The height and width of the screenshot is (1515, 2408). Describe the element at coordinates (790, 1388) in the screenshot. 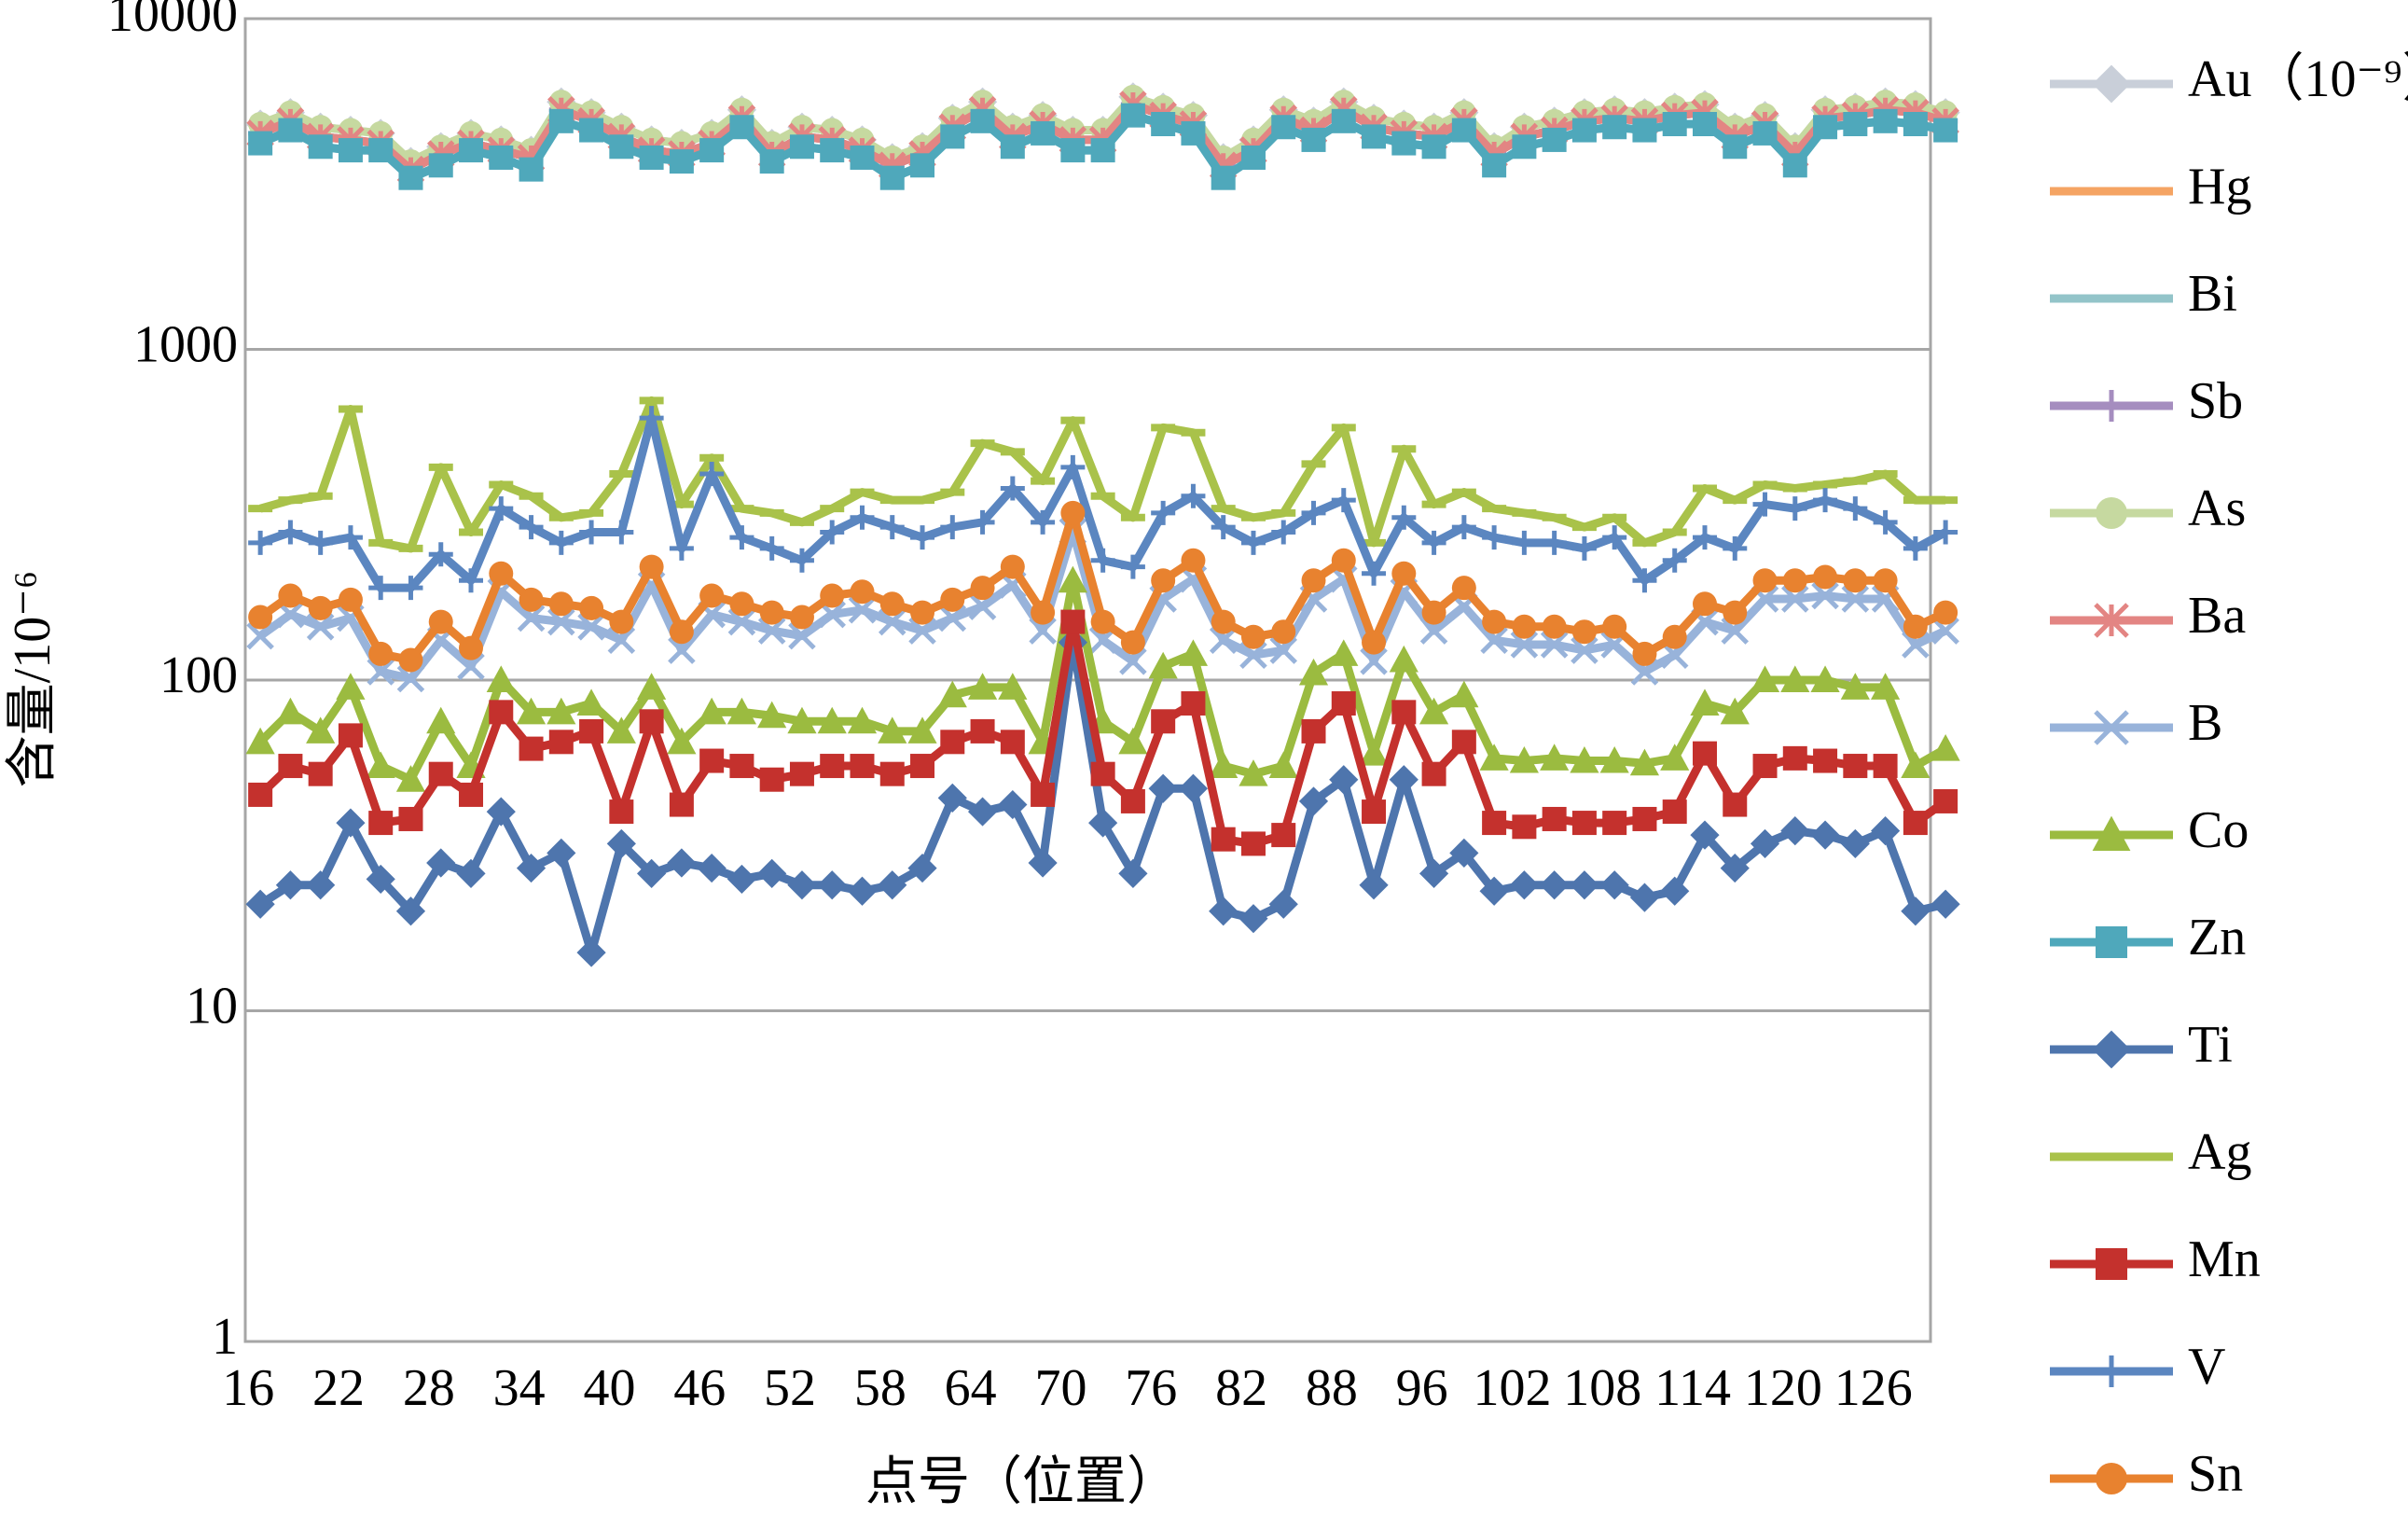

I see `x-tick-label: 52` at that location.